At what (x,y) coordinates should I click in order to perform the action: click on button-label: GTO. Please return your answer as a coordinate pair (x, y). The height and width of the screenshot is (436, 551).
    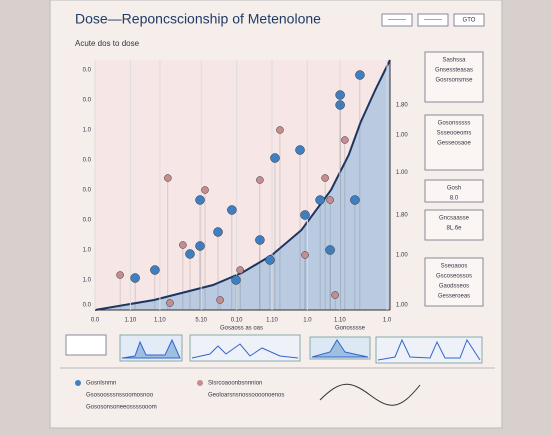
    Looking at the image, I should click on (469, 21).